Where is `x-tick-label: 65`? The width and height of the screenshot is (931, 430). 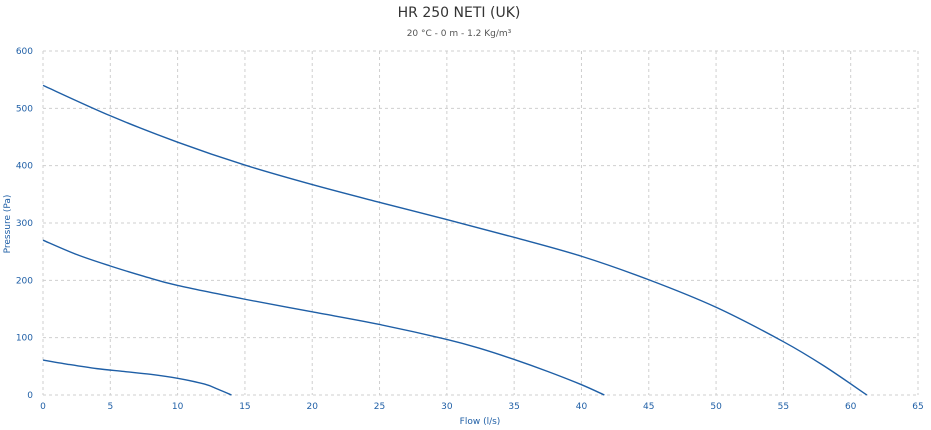
x-tick-label: 65 is located at coordinates (917, 407).